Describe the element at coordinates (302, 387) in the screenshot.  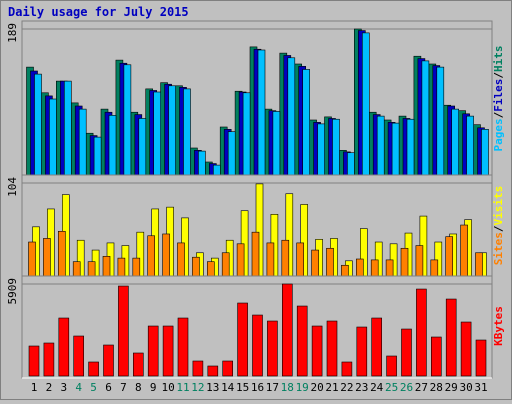
I see `x-tick-label: 19` at that location.